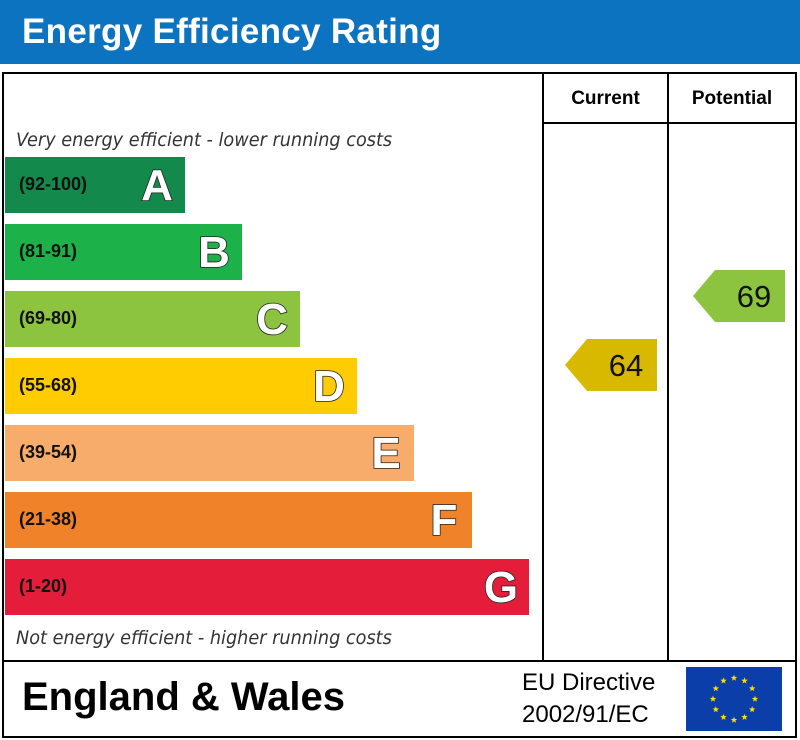  Describe the element at coordinates (48, 452) in the screenshot. I see `band-range-label: (39-54)` at that location.